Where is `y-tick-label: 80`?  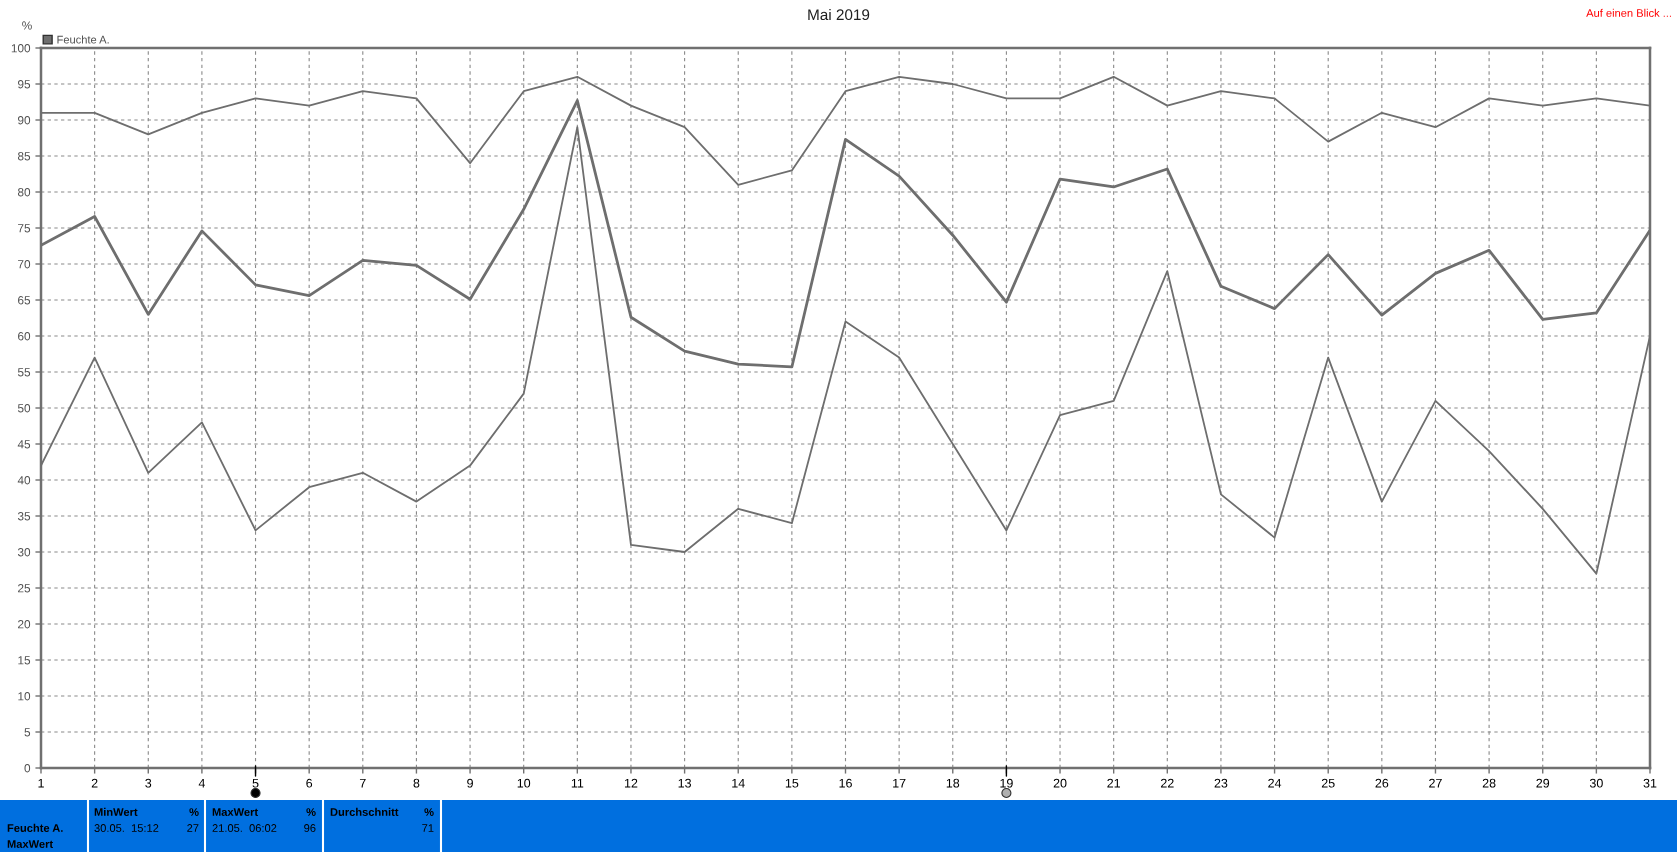
y-tick-label: 80 is located at coordinates (24, 192).